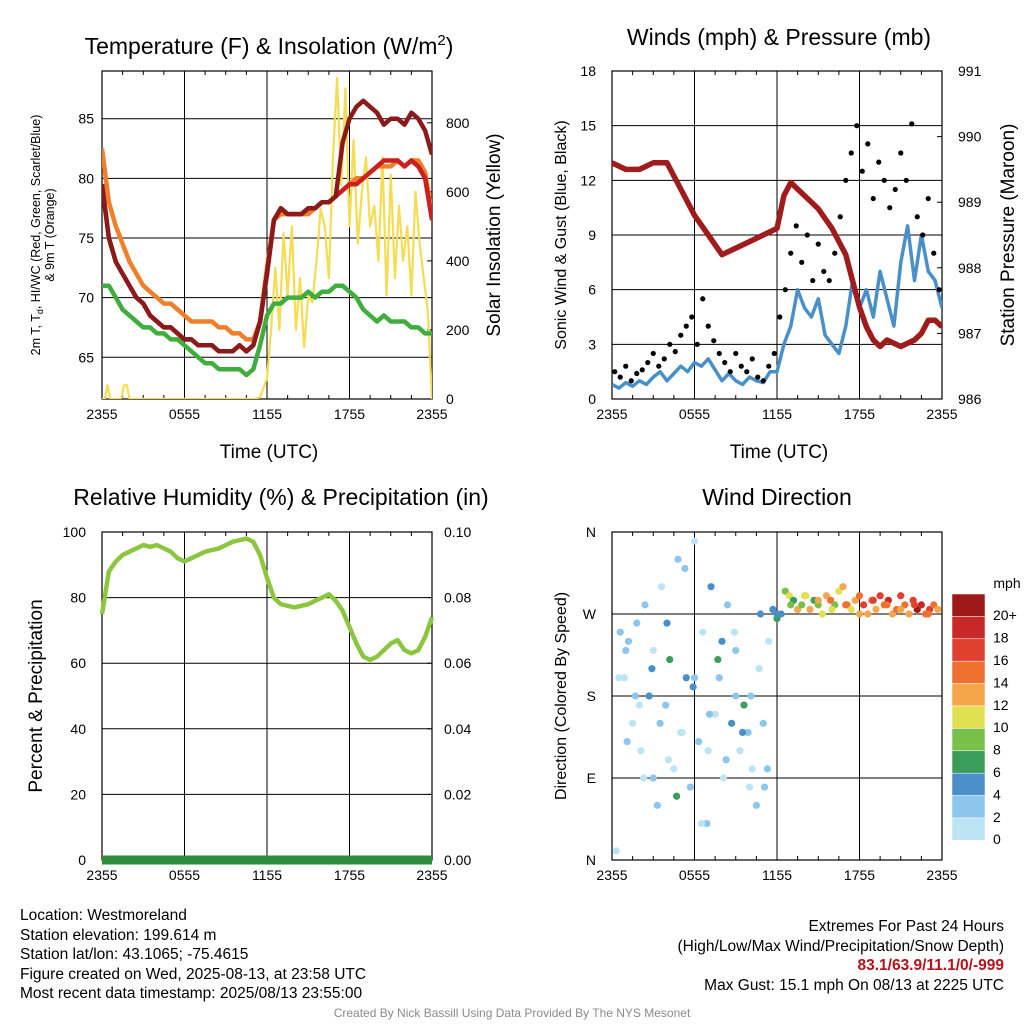 The image size is (1024, 1024). Describe the element at coordinates (592, 344) in the screenshot. I see `y-tick-label: 3` at that location.